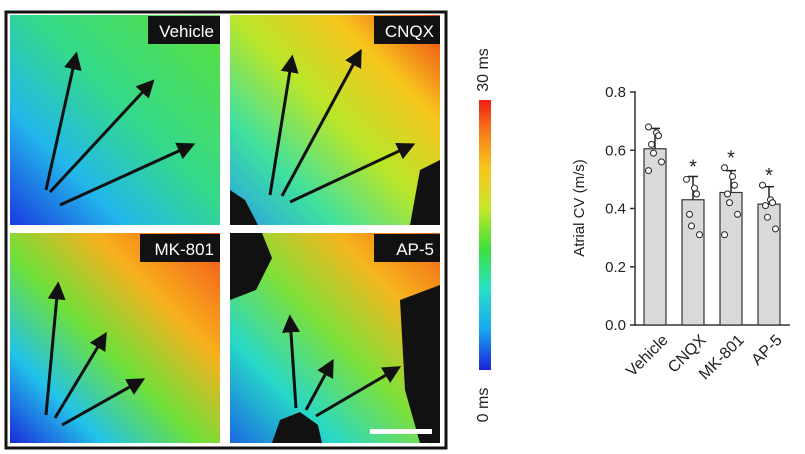  I want to click on y-ticks: 0.0 0.2 0.4 0.6 0.8, so click(620, 209).